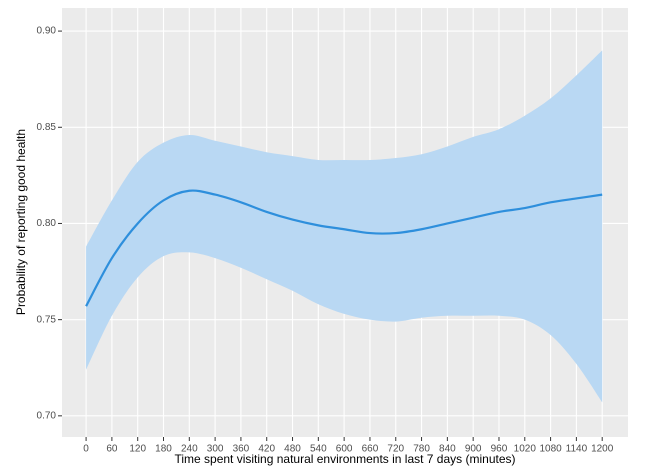  Describe the element at coordinates (447, 449) in the screenshot. I see `x-tick-label: 840` at that location.